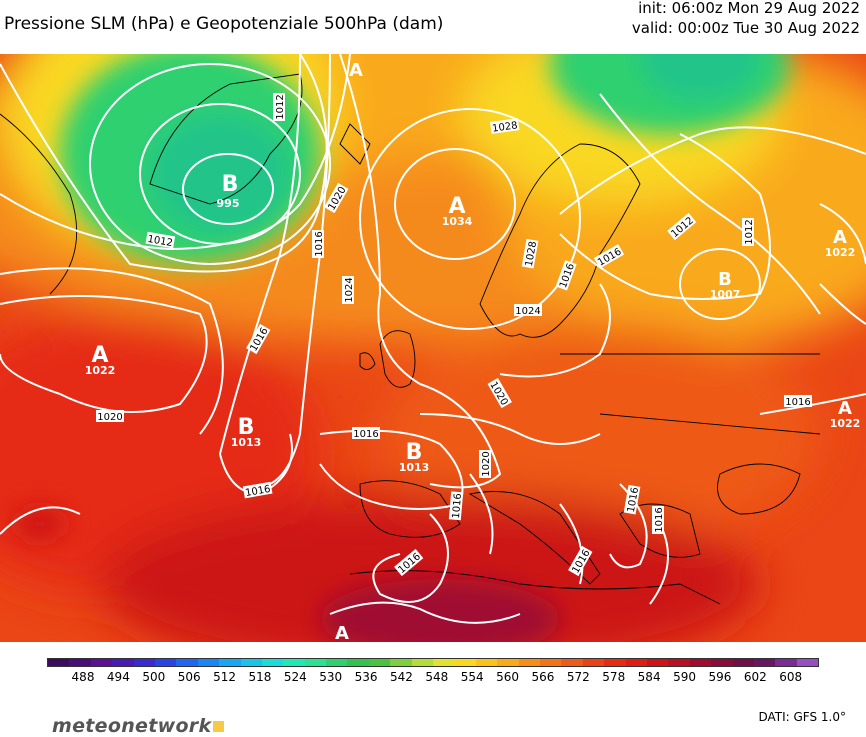 The height and width of the screenshot is (737, 866). I want to click on colorbar-tick-label: 512, so click(224, 677).